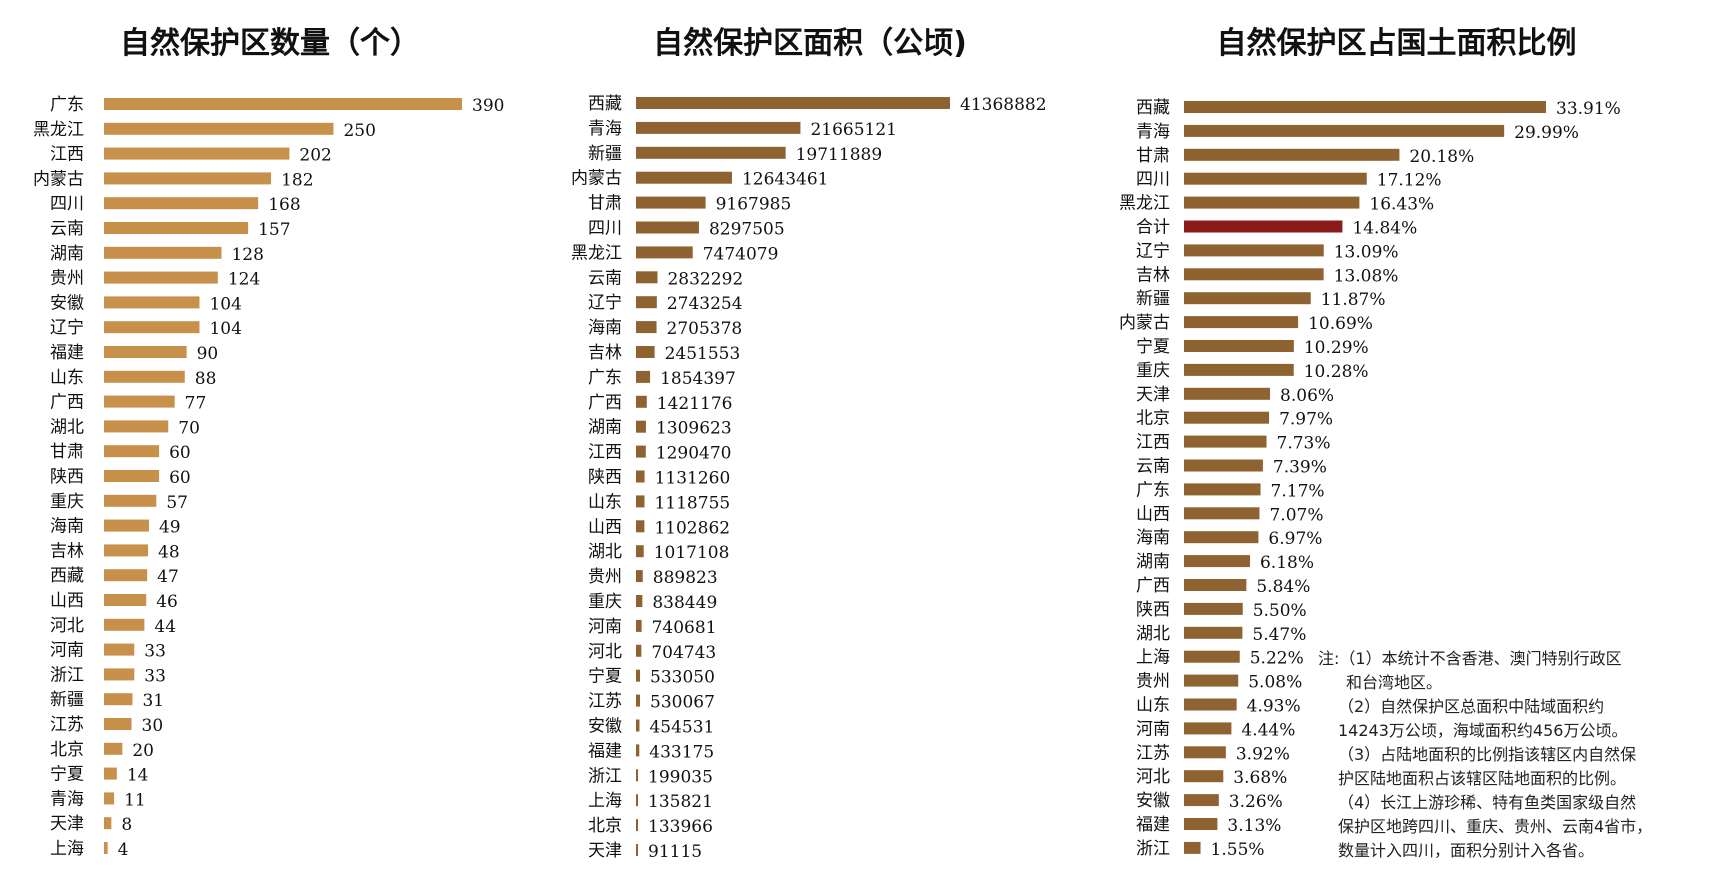 Image resolution: width=1713 pixels, height=886 pixels. Describe the element at coordinates (605, 801) in the screenshot. I see `category-label: 上海` at that location.